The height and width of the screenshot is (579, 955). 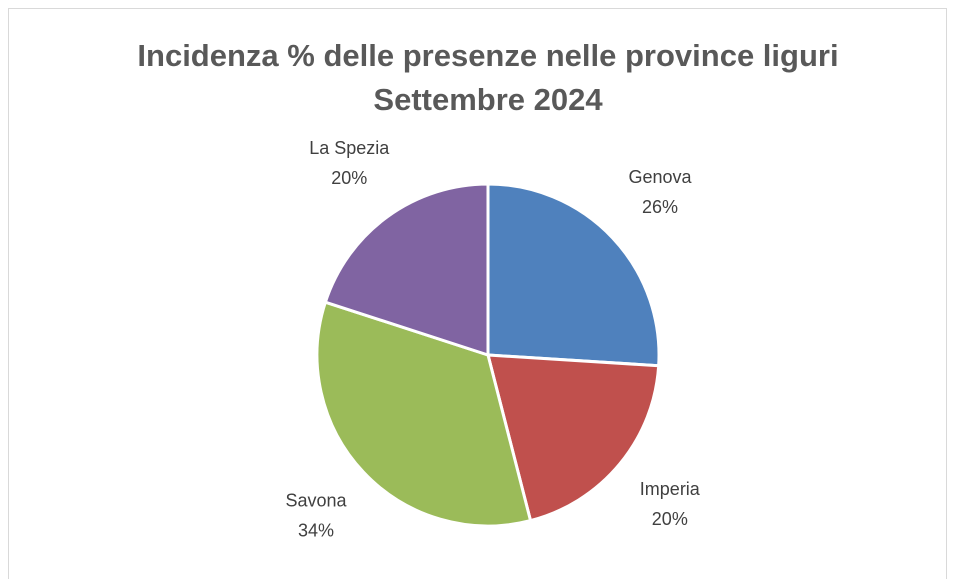 What do you see at coordinates (670, 489) in the screenshot?
I see `slice-category-label: Imperia` at bounding box center [670, 489].